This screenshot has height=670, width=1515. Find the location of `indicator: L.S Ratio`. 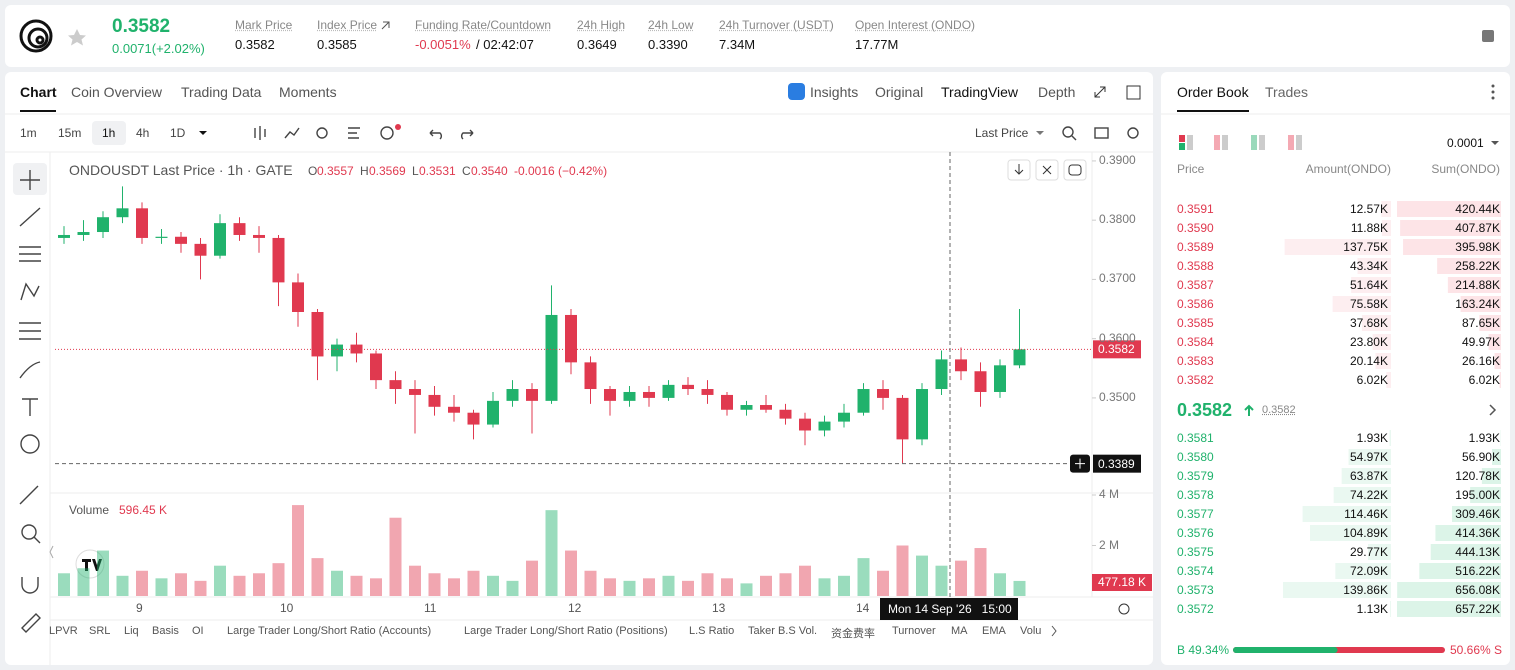

indicator: L.S Ratio is located at coordinates (712, 631).